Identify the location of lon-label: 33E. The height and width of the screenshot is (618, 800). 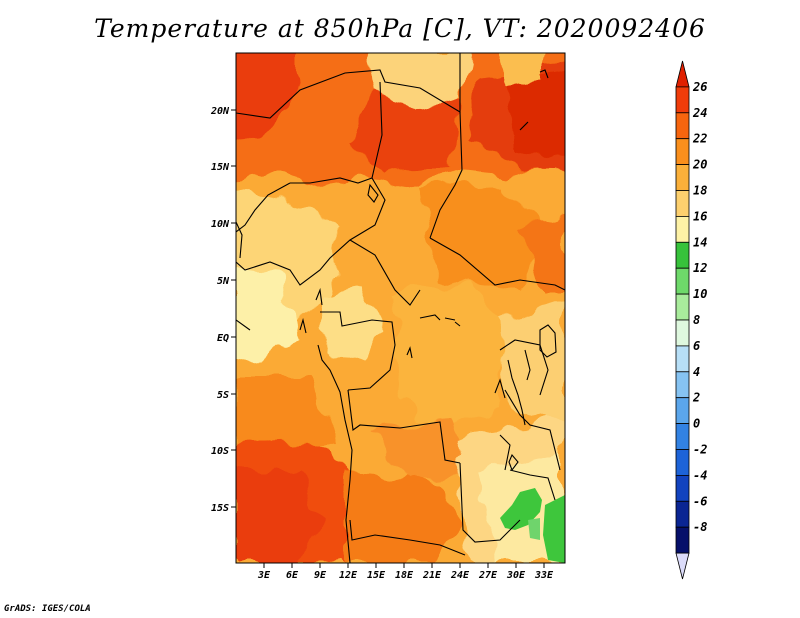
(544, 575).